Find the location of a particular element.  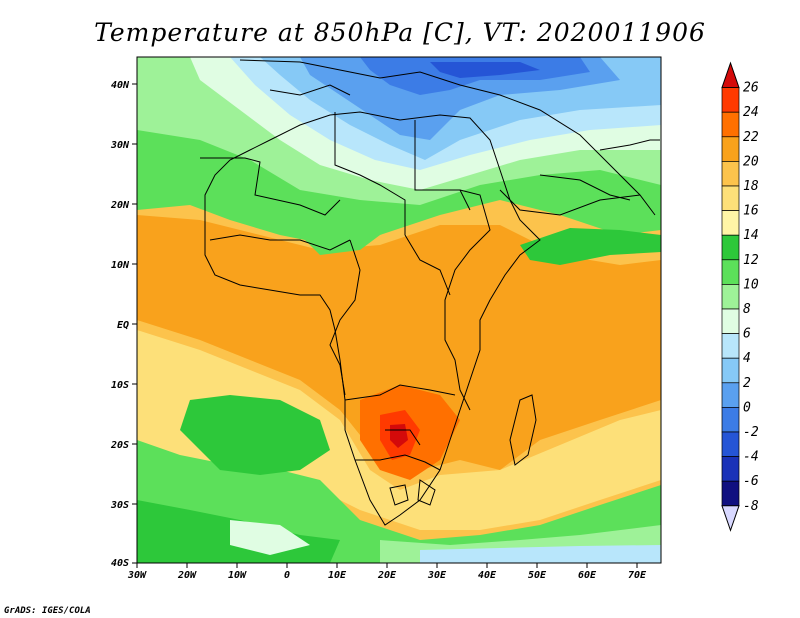

lat-tick-label: 20N is located at coordinates (120, 205).